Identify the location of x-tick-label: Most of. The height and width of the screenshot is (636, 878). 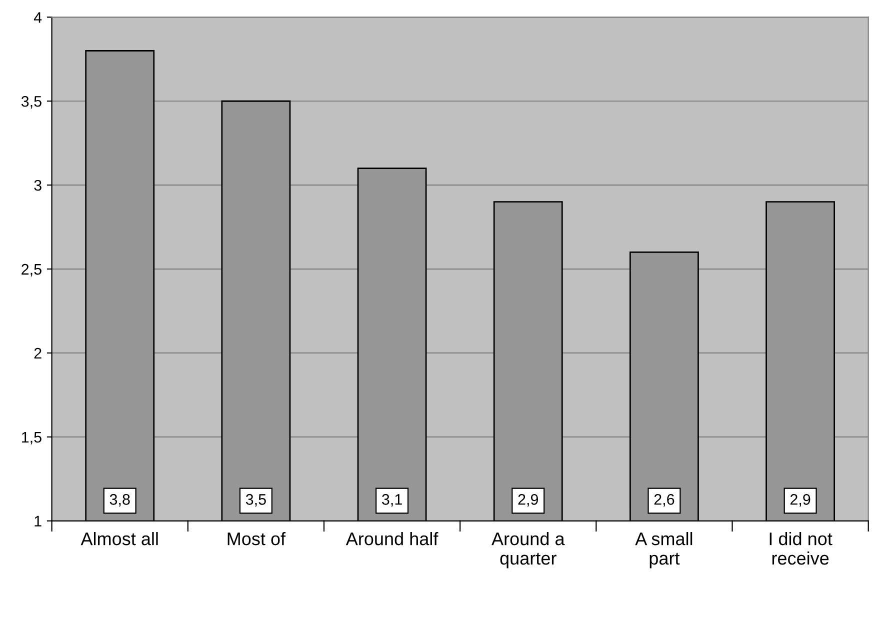
(257, 539).